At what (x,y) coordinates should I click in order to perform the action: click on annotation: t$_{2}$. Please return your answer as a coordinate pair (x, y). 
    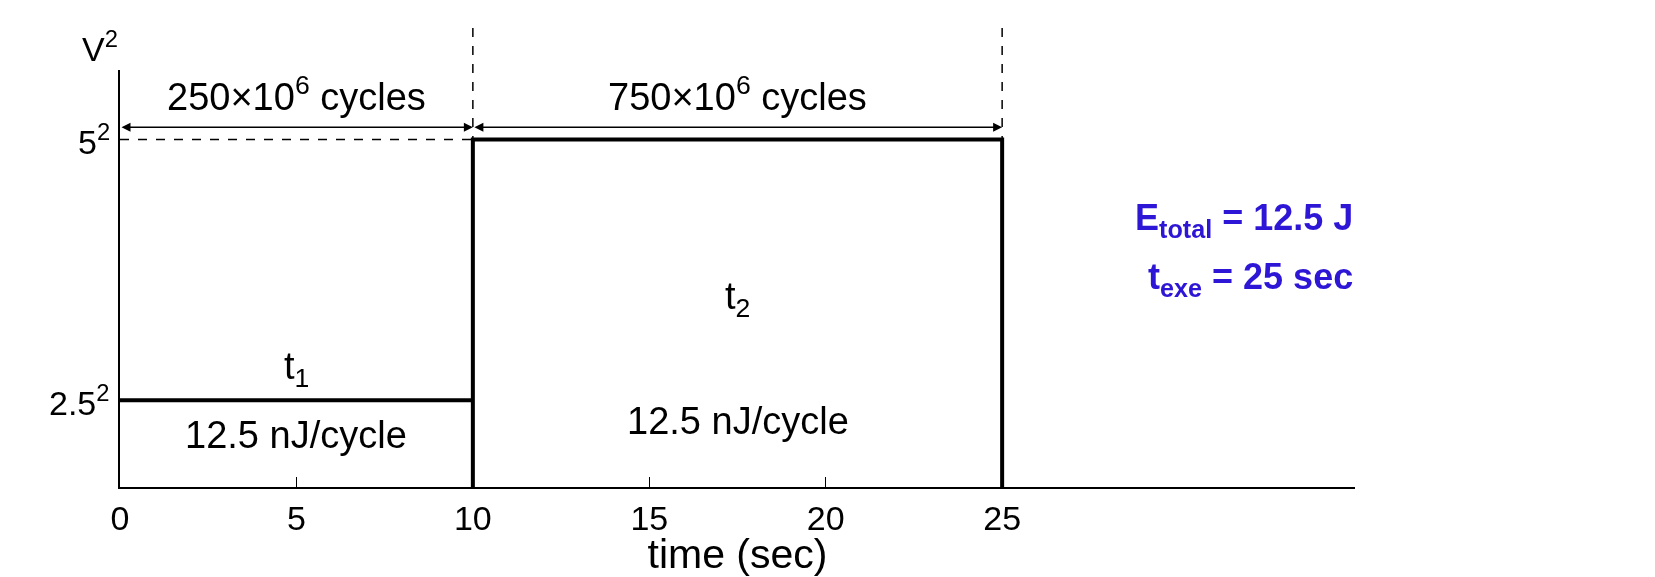
    Looking at the image, I should click on (738, 299).